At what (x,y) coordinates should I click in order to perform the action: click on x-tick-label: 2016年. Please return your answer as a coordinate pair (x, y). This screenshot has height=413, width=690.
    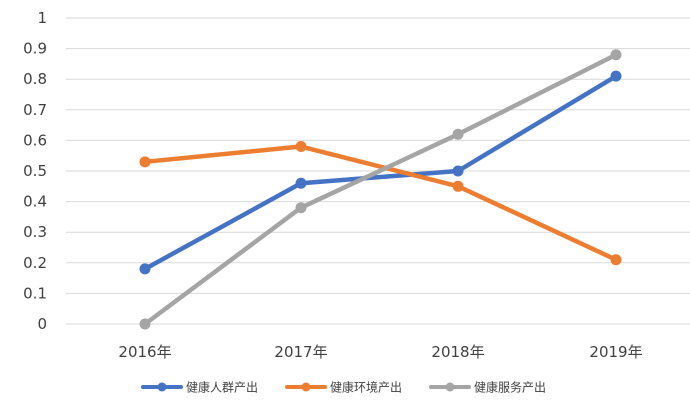
    Looking at the image, I should click on (144, 352).